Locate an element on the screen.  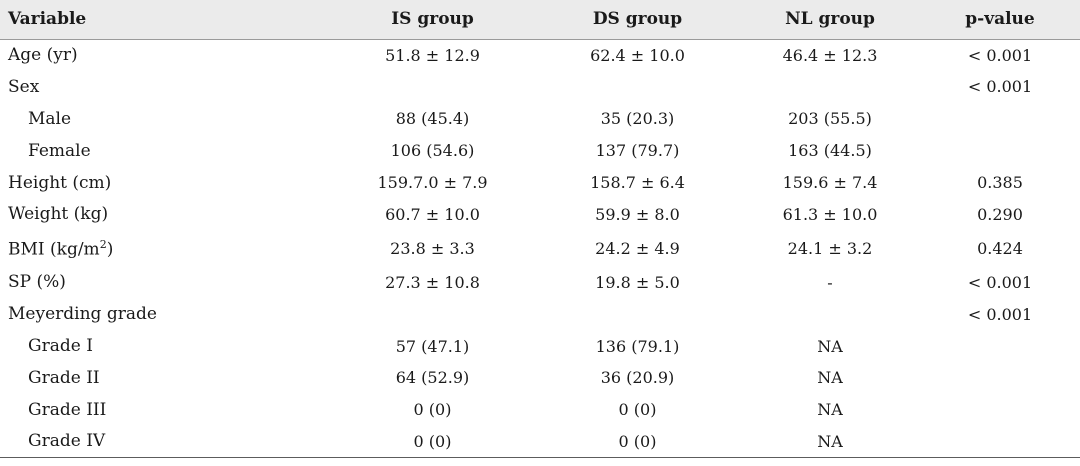
cell-nl-group: 163 (44.5) is located at coordinates (830, 151).